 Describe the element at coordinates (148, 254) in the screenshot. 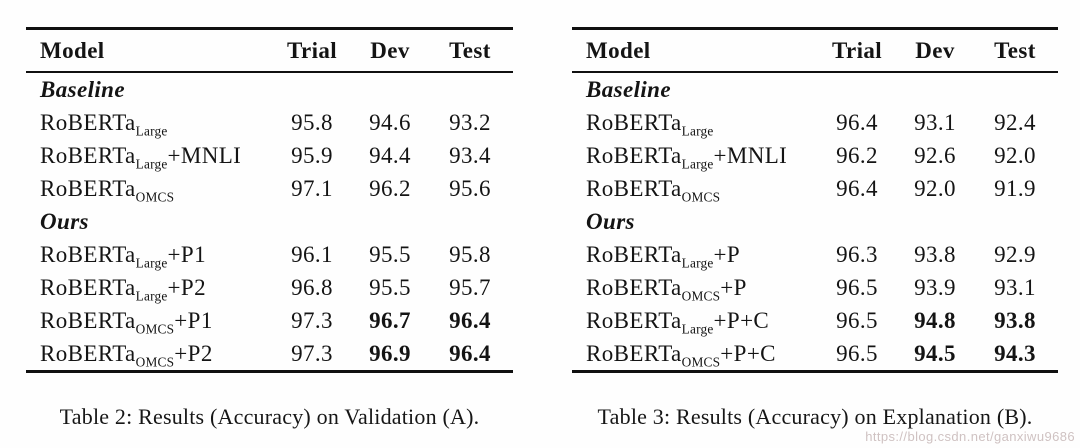

I see `model-name: RoBERTaLarge+P1` at that location.